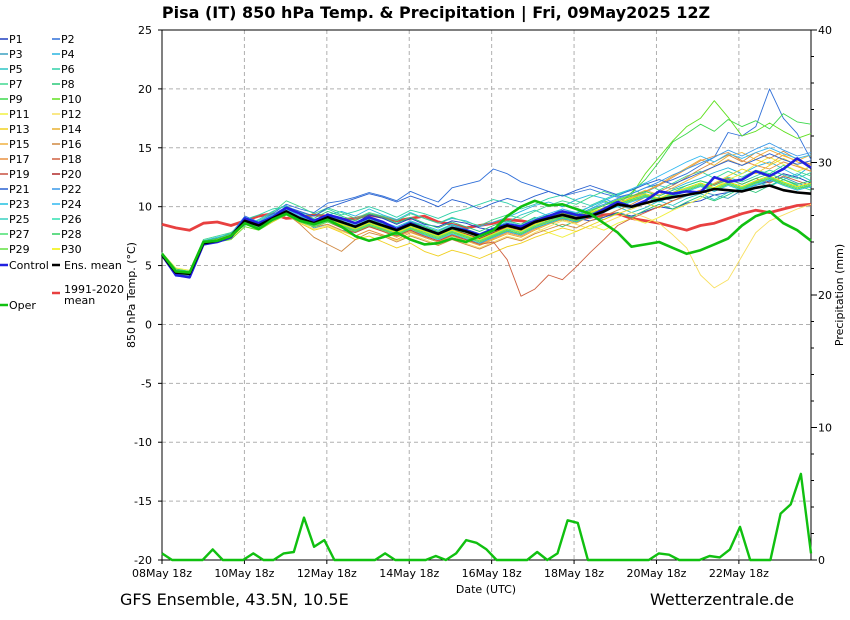 The height and width of the screenshot is (620, 850). I want to click on legend-entry-p21: P21, so click(19, 189).